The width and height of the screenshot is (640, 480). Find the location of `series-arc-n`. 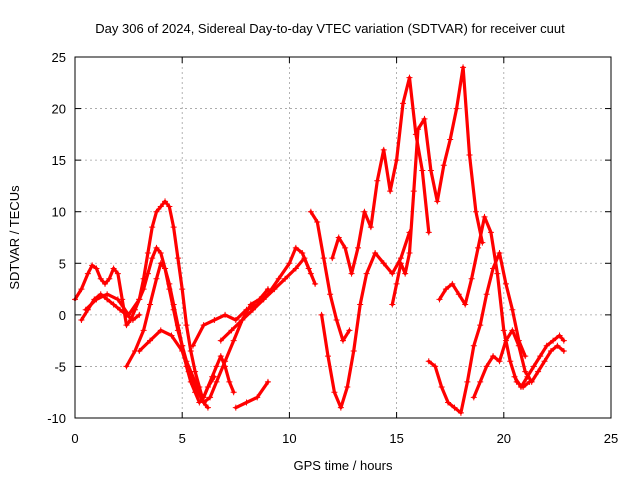

series-arc-n is located at coordinates (518, 364).